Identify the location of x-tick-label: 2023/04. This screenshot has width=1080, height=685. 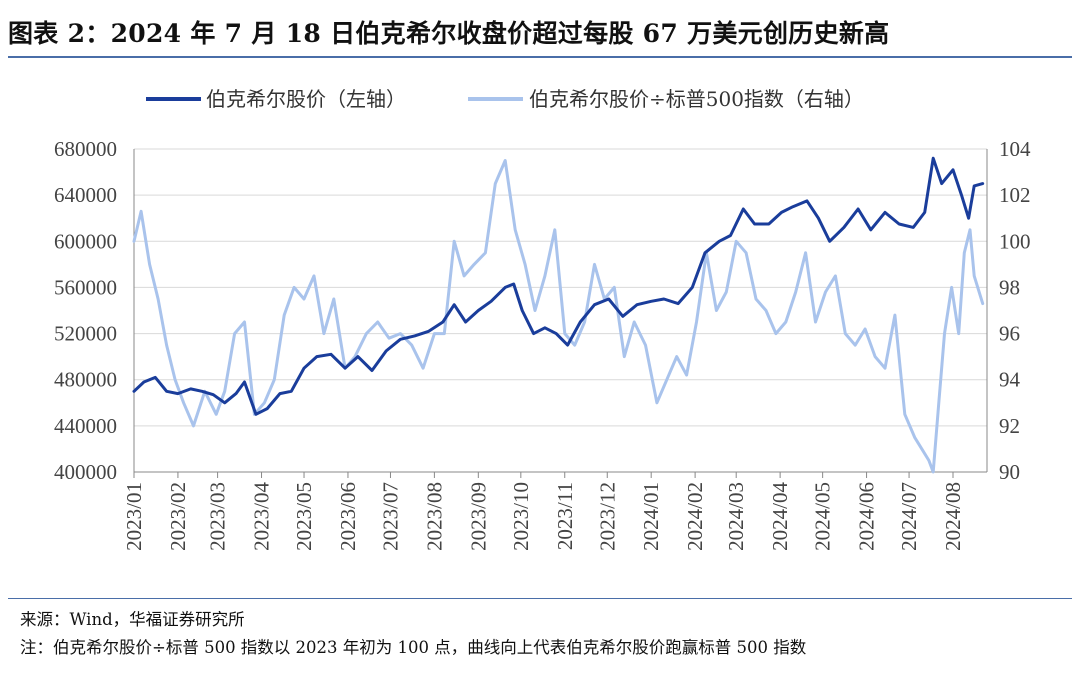
(262, 516).